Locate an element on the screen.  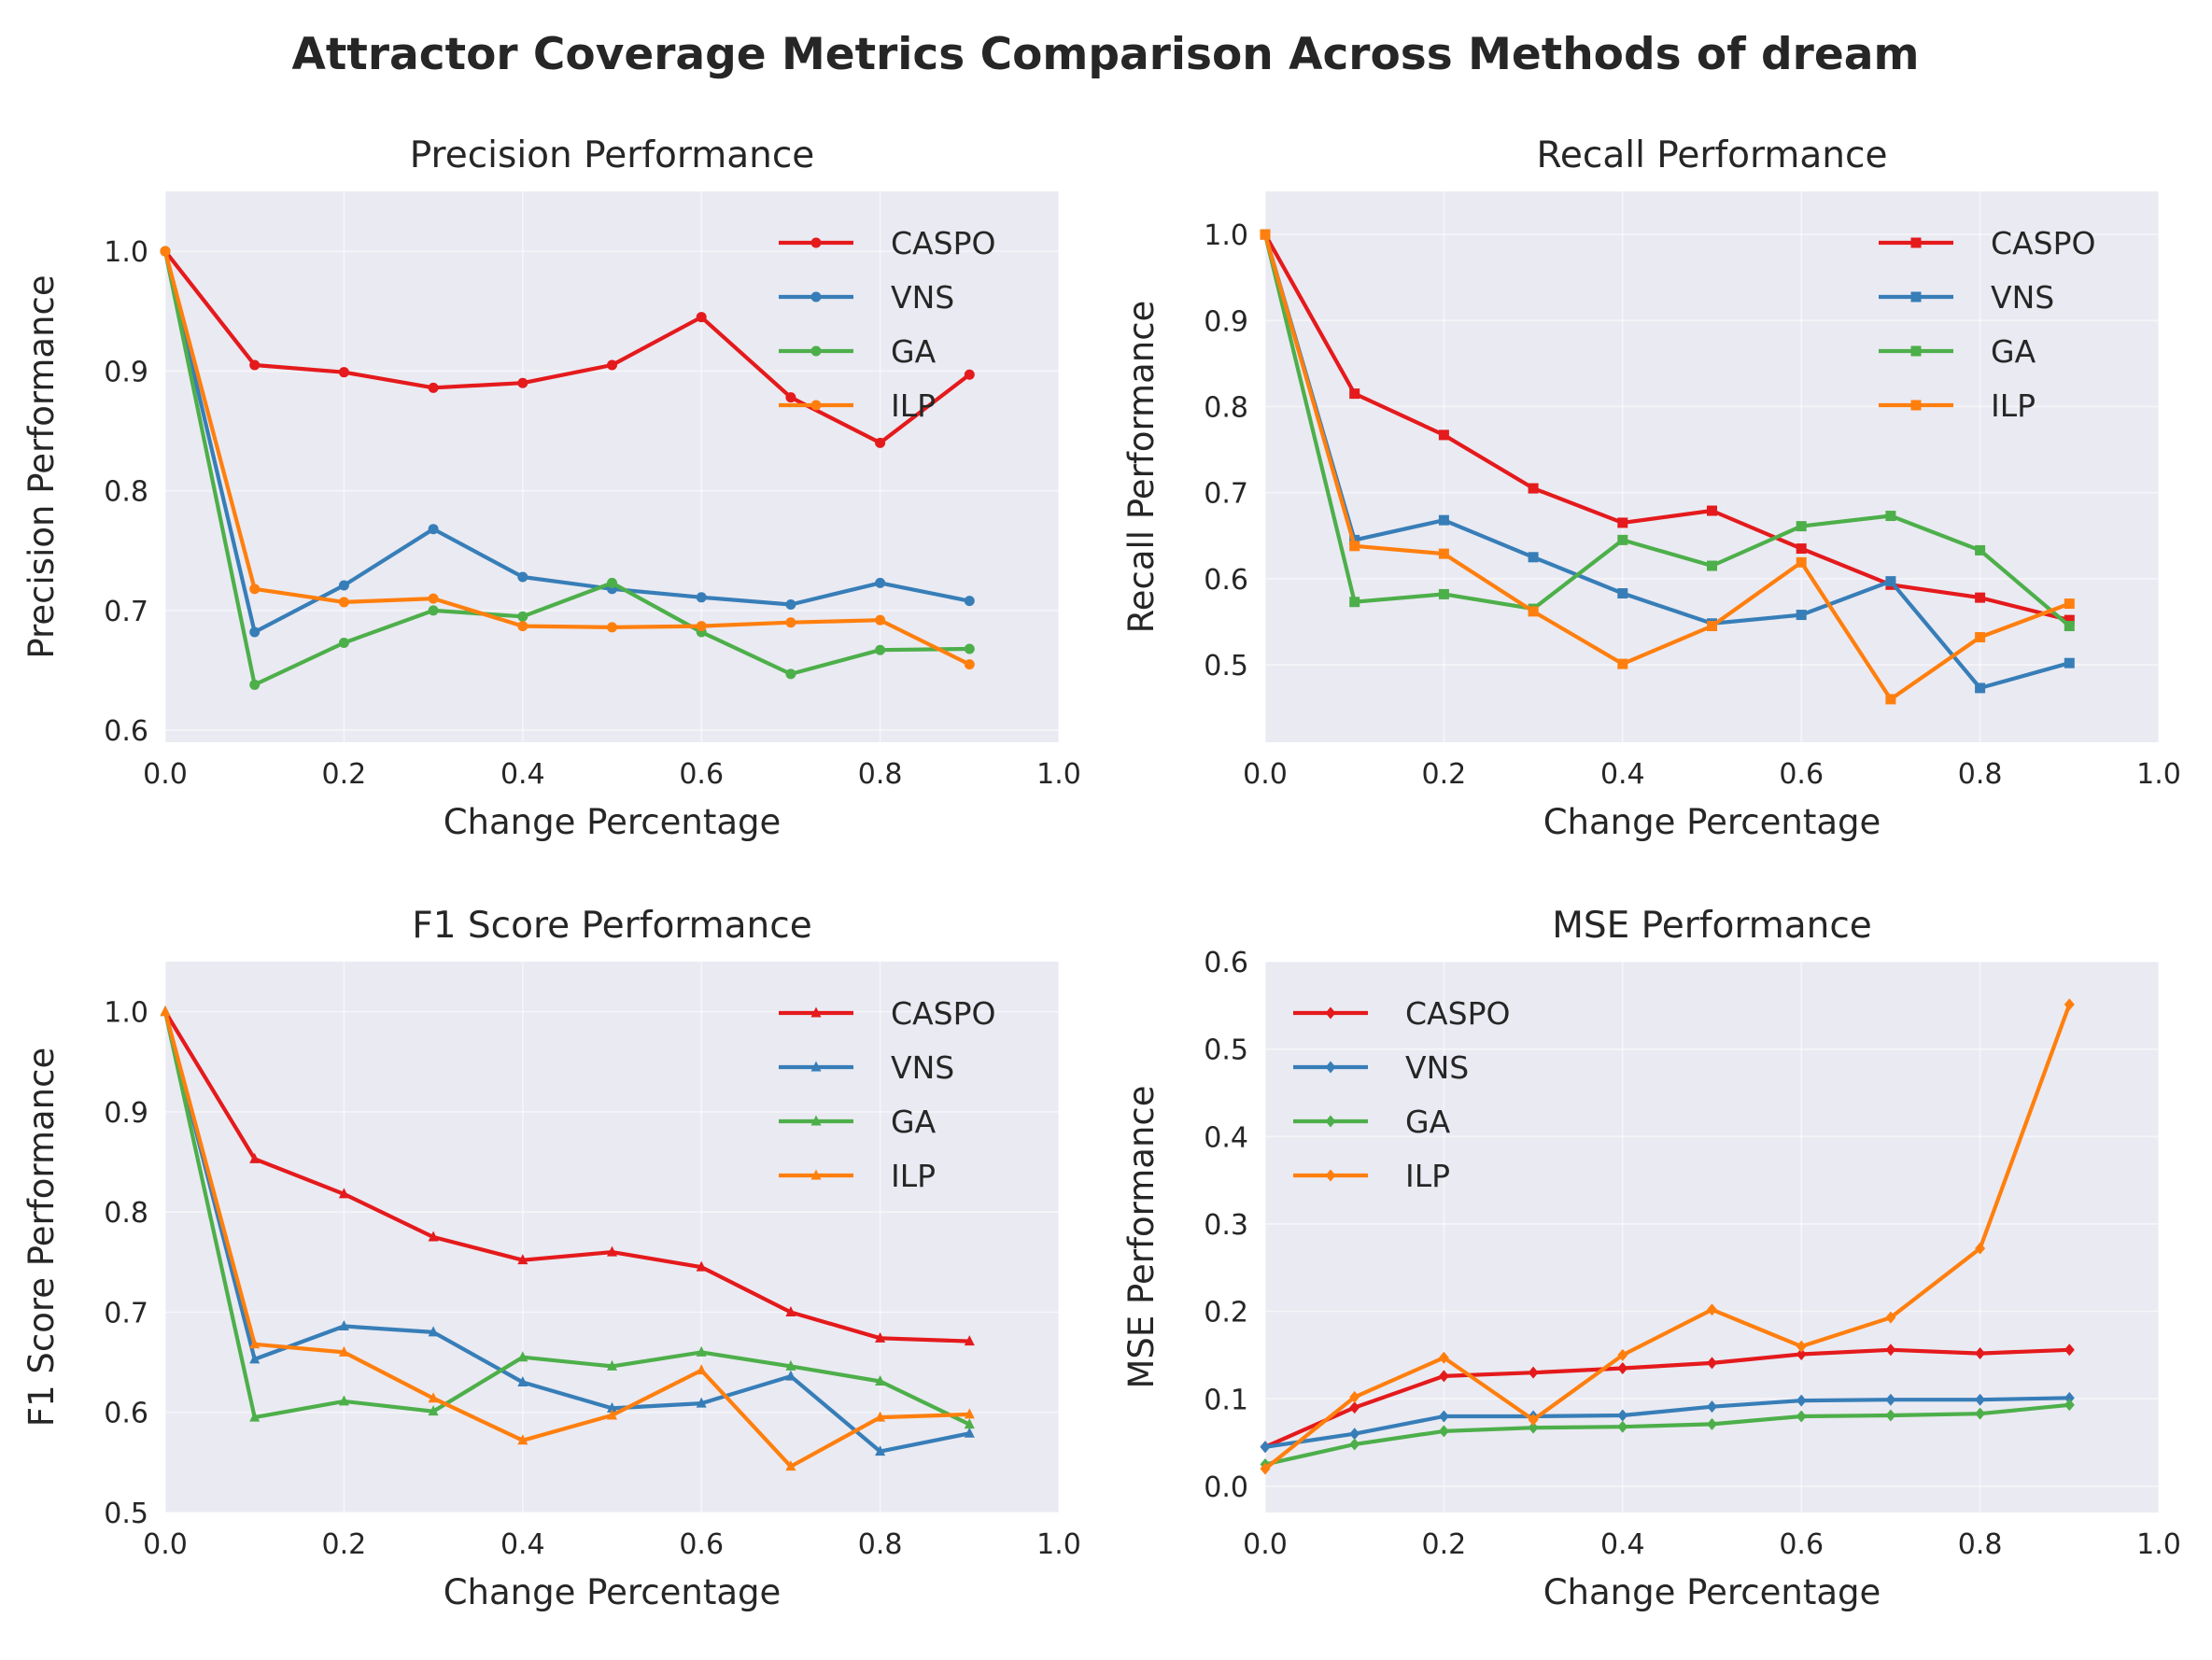
subplot-title: Precision Performance is located at coordinates (612, 155).